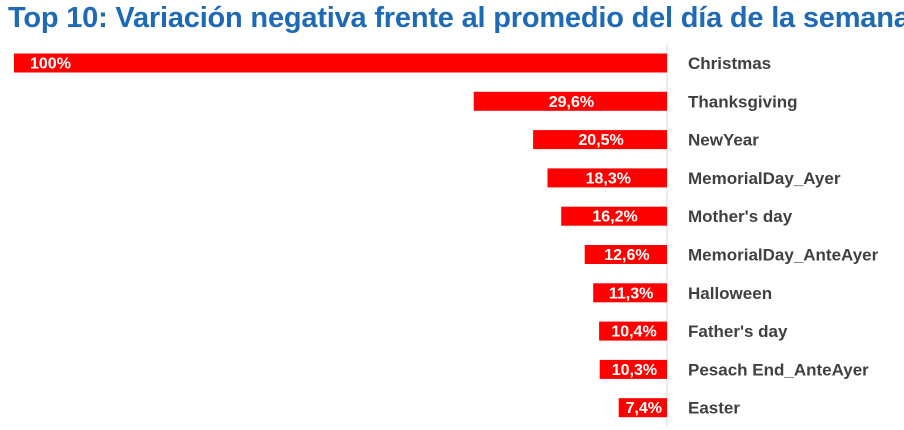  I want to click on category-label: Mother's day, so click(740, 216).